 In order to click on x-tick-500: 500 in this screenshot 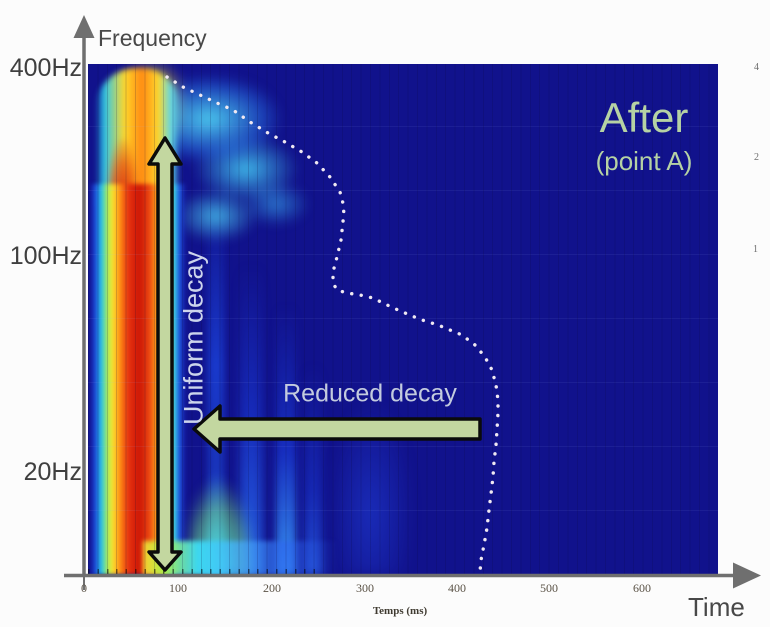, I will do `click(549, 588)`.